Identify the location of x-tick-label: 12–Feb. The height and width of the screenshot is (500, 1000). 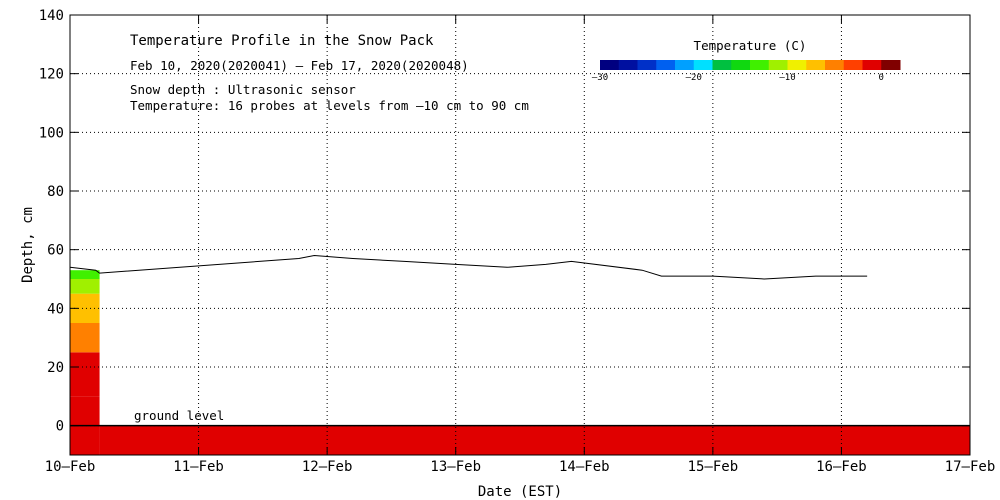
(327, 467).